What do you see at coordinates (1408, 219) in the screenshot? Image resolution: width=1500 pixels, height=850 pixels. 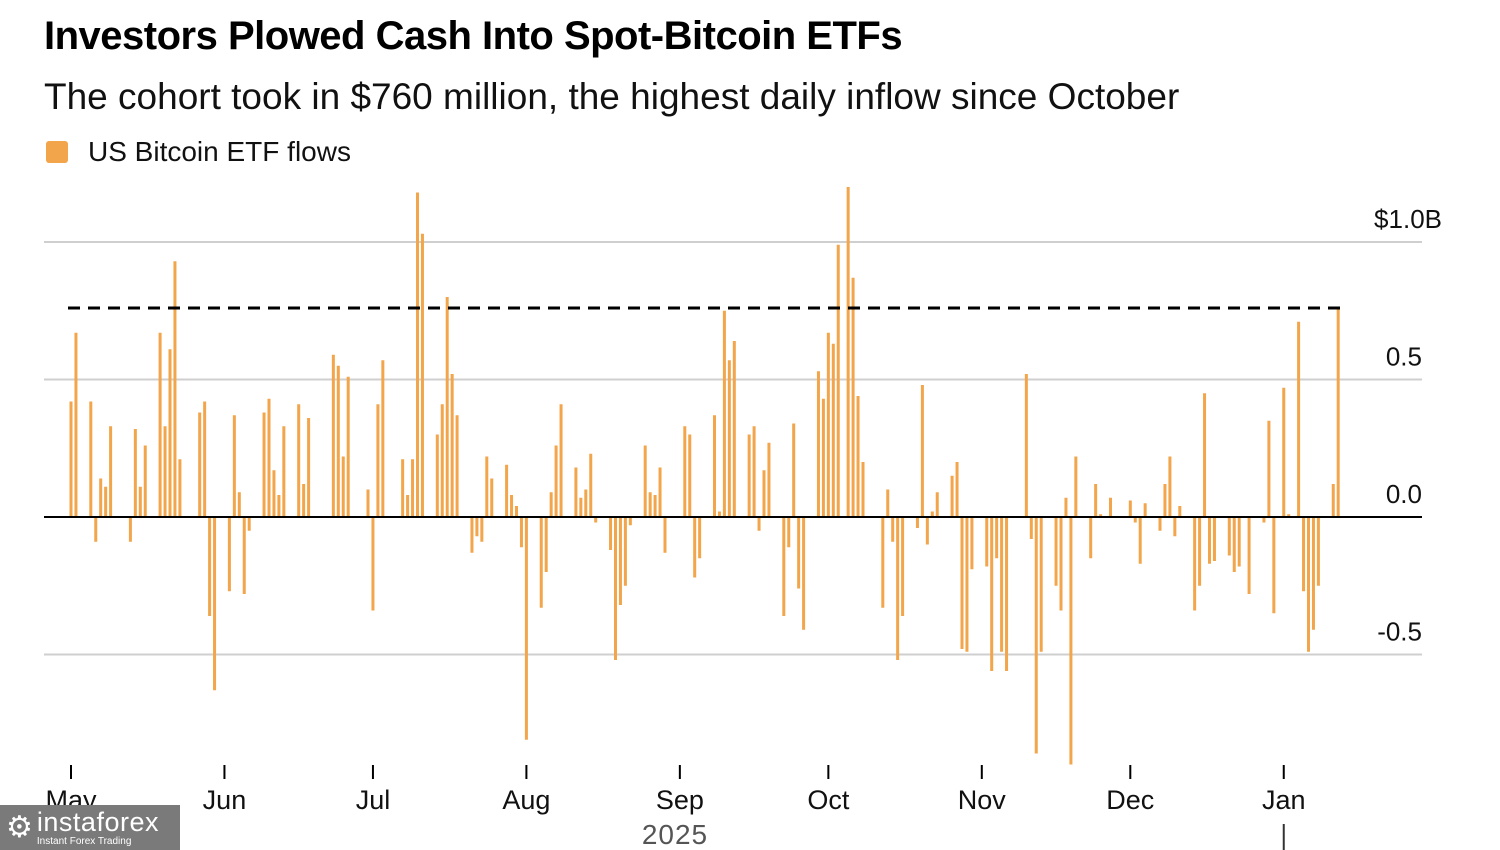 I see `y-tick-label: $1.0B` at bounding box center [1408, 219].